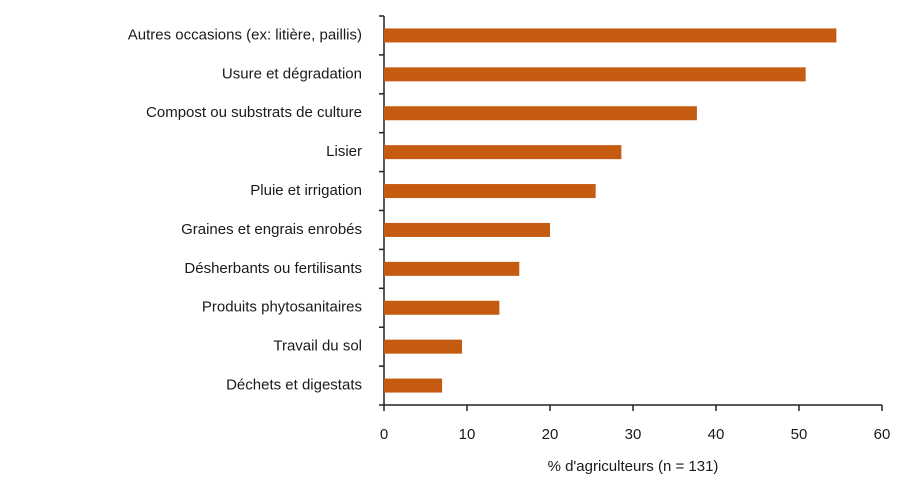  I want to click on x-tick-label: 40, so click(716, 434).